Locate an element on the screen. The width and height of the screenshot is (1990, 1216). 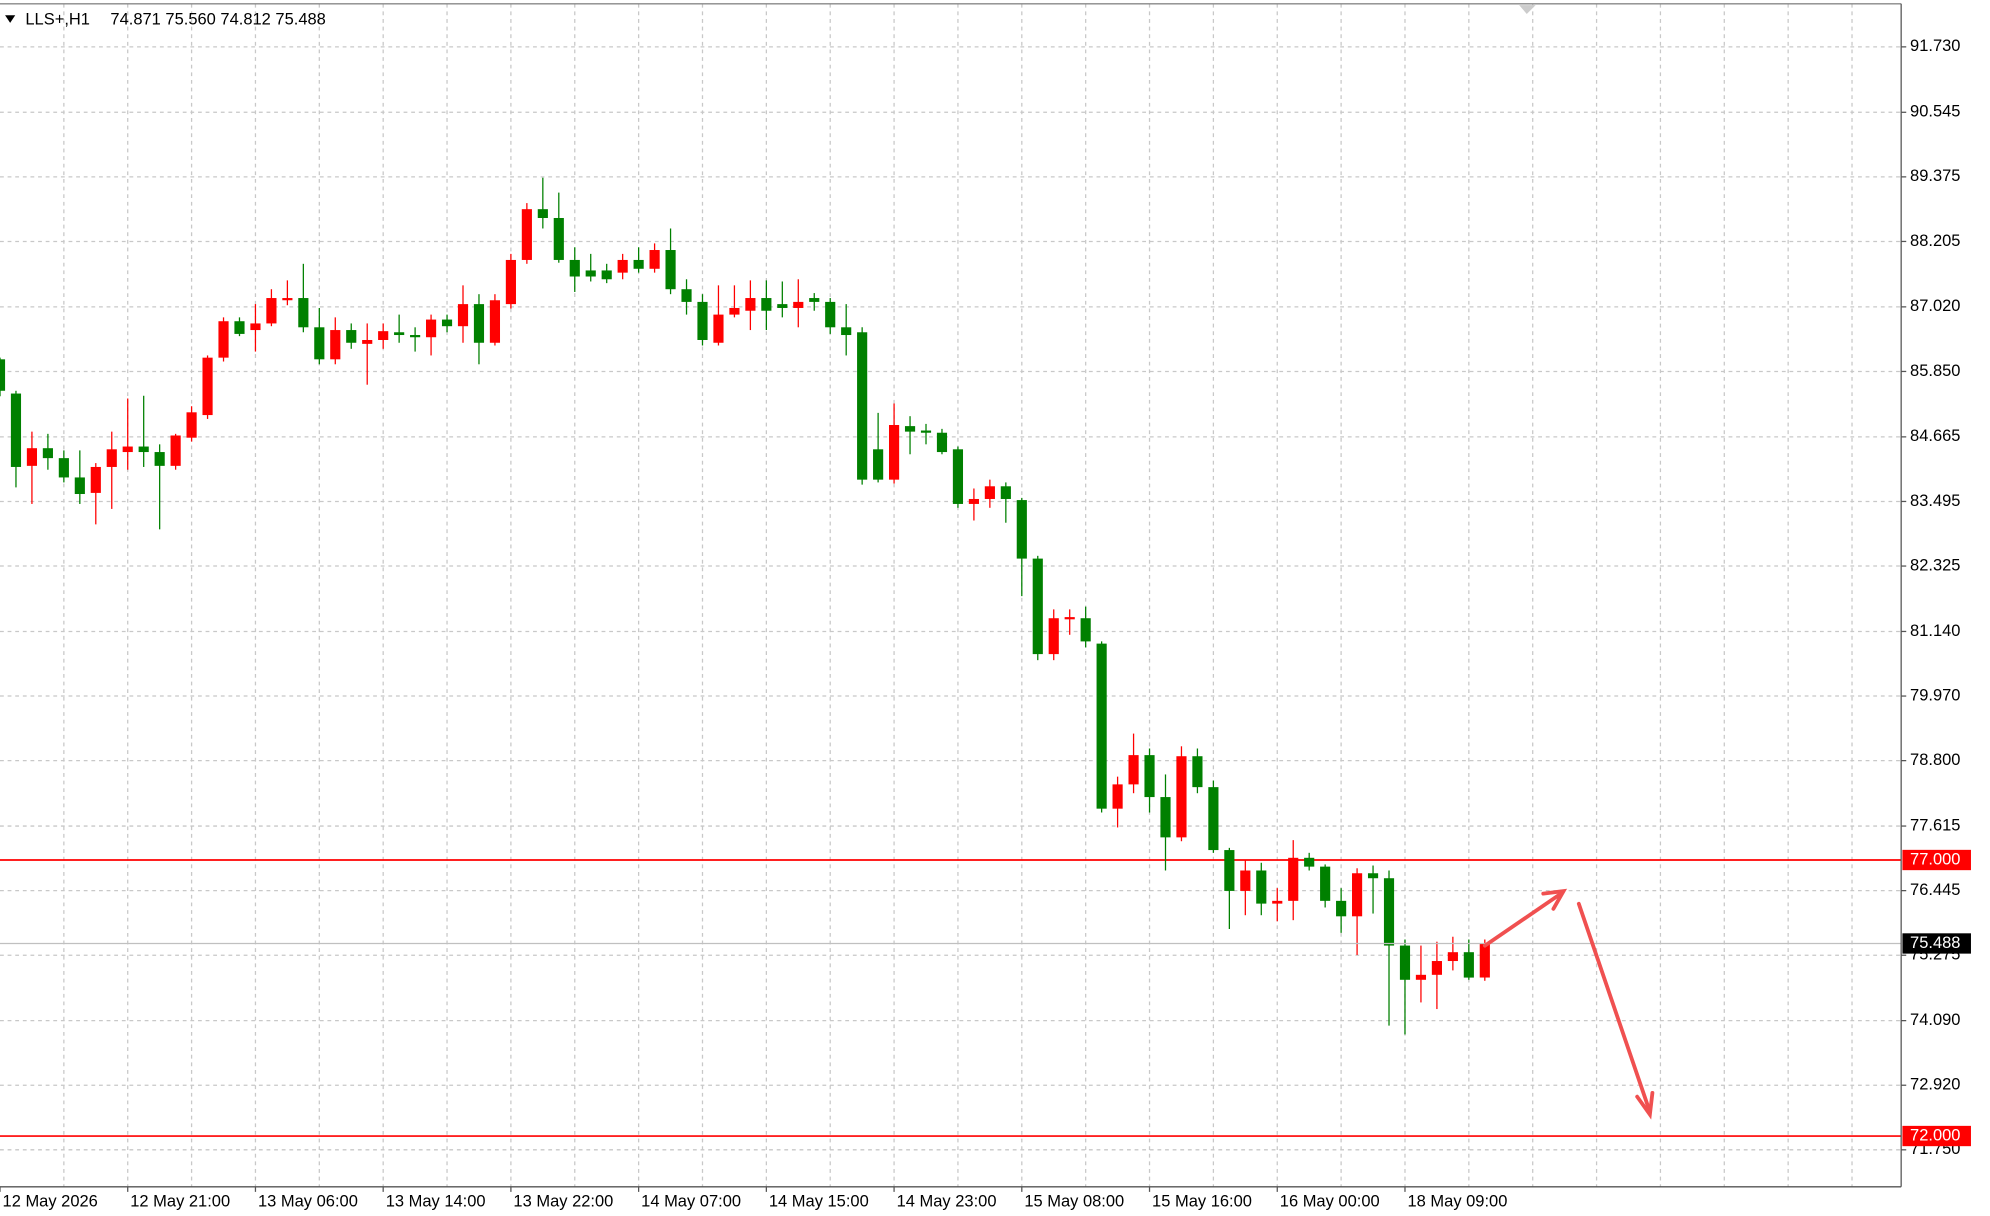
last-price-box is located at coordinates (1936, 943).